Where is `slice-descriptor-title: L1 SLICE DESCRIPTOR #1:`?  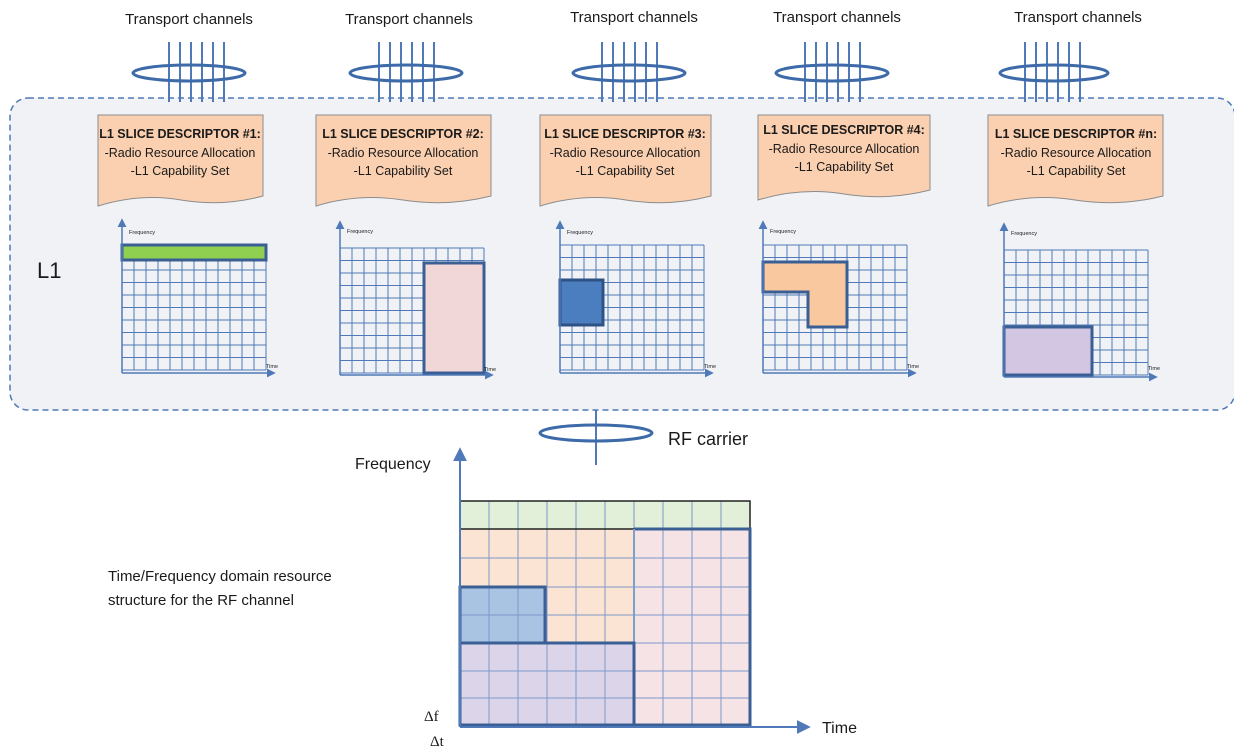
slice-descriptor-title: L1 SLICE DESCRIPTOR #1: is located at coordinates (180, 134).